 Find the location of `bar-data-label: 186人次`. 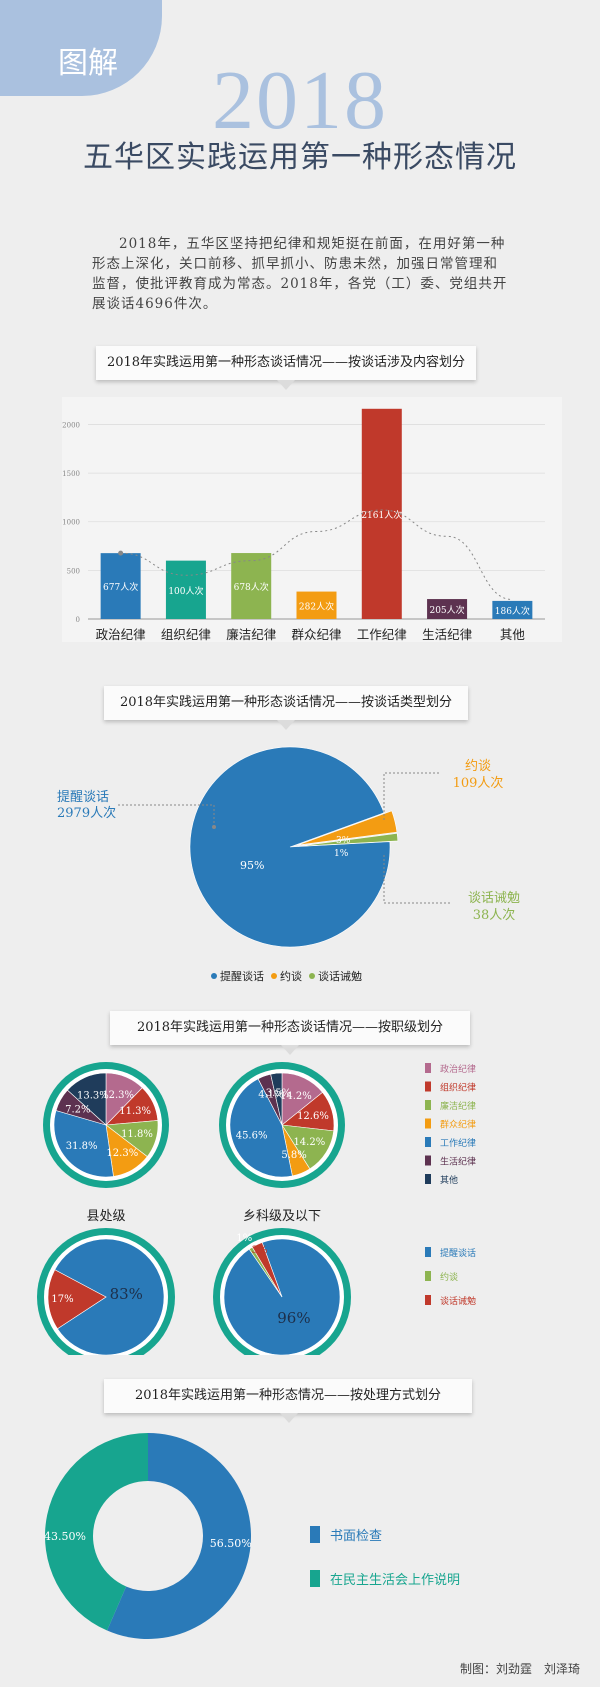

bar-data-label: 186人次 is located at coordinates (512, 611).